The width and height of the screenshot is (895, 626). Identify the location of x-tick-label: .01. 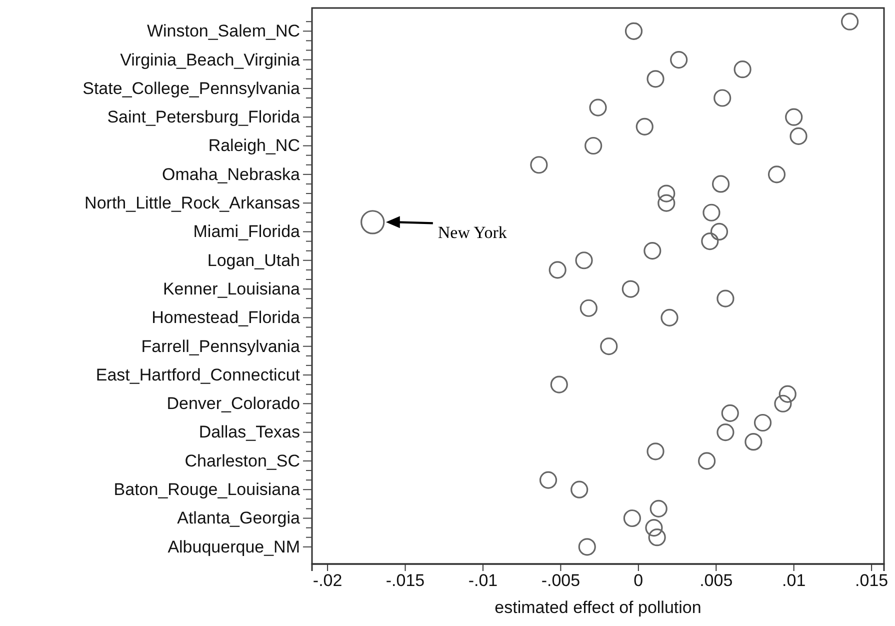
(794, 580).